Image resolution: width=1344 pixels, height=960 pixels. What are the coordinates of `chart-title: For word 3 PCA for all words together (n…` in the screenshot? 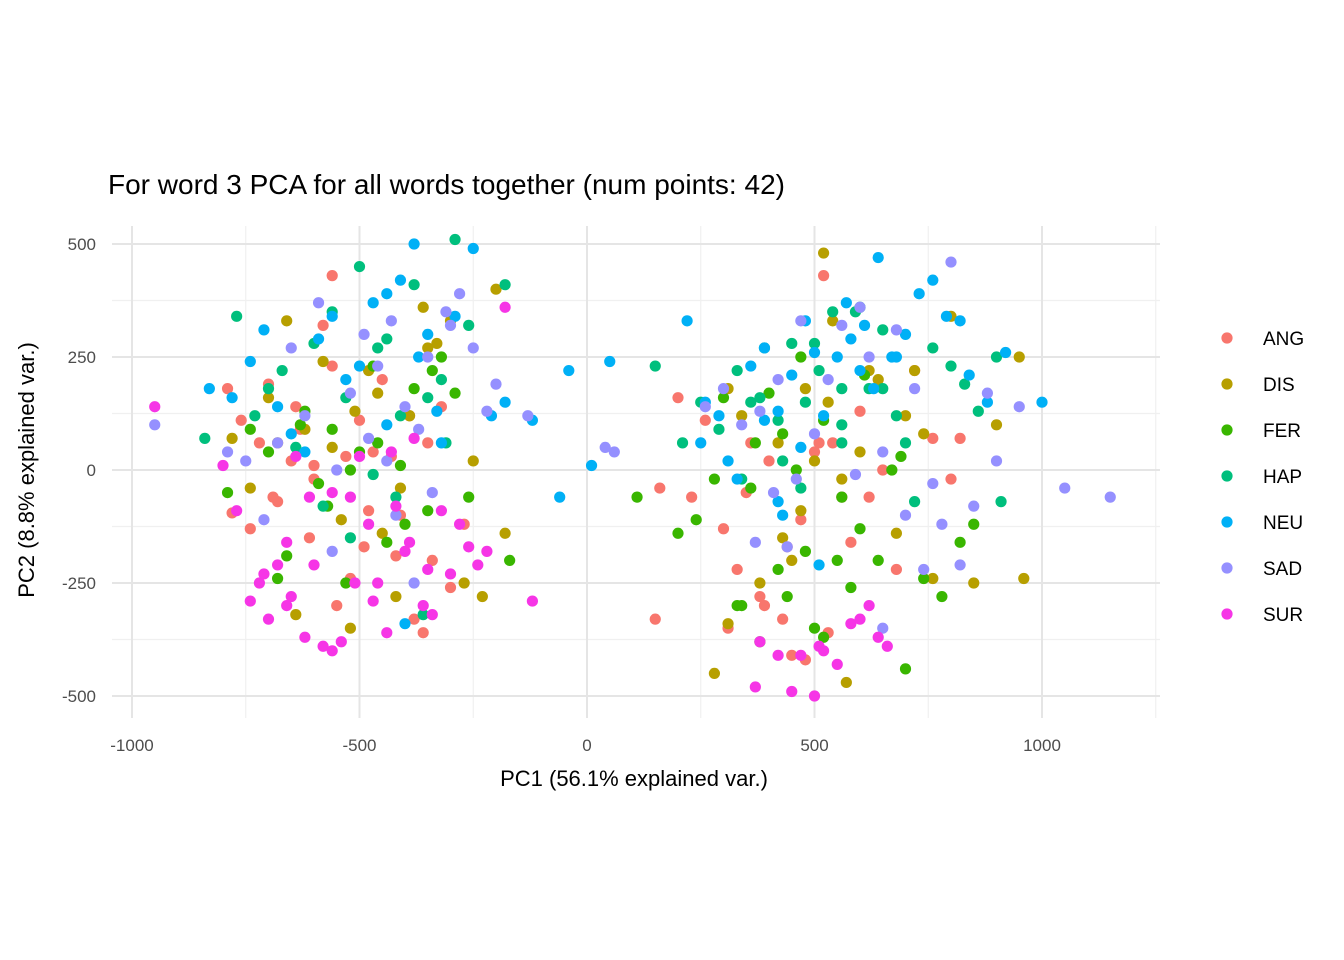 It's located at (446, 184).